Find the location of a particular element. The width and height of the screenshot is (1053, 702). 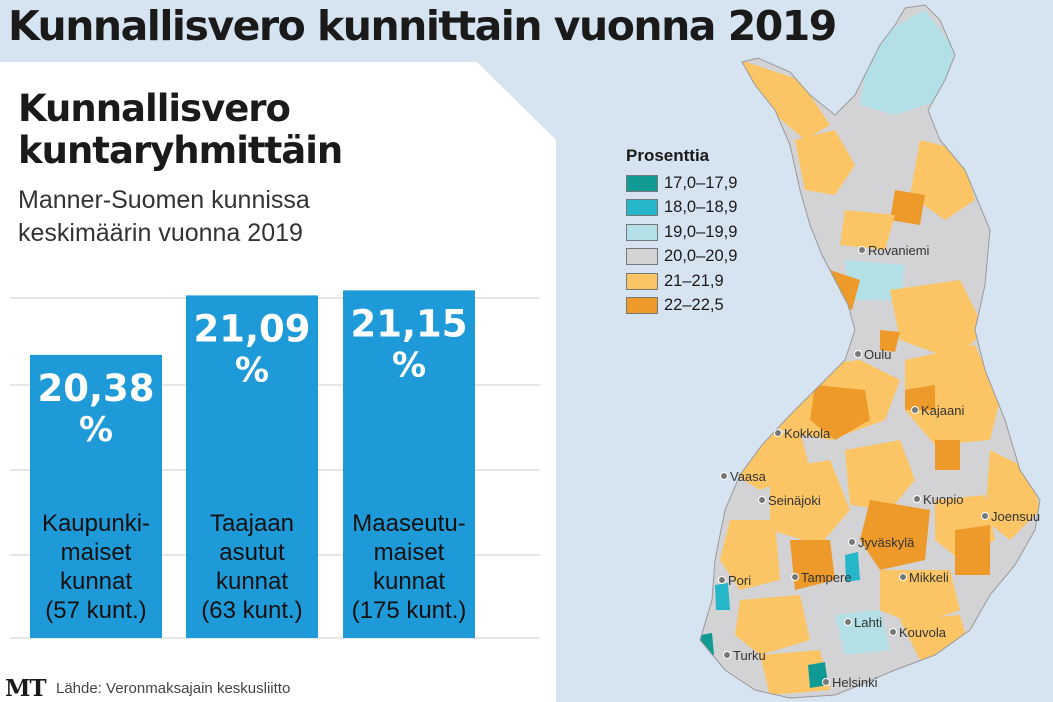

region-kainuu is located at coordinates (952, 395).